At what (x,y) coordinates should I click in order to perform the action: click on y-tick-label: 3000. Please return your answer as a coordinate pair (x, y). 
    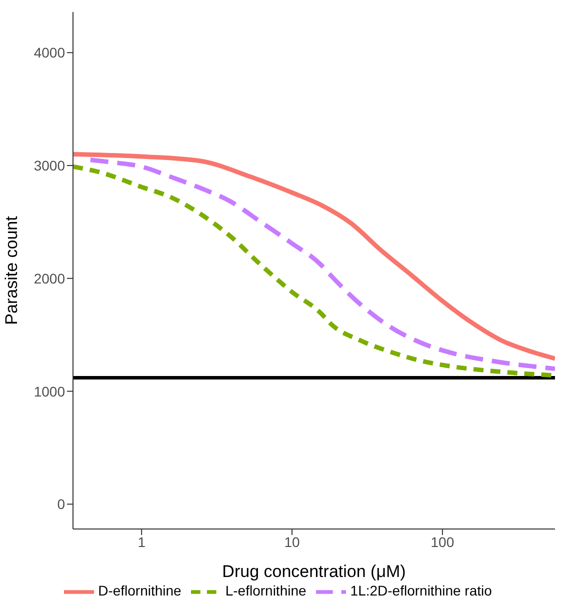
    Looking at the image, I should click on (50, 165).